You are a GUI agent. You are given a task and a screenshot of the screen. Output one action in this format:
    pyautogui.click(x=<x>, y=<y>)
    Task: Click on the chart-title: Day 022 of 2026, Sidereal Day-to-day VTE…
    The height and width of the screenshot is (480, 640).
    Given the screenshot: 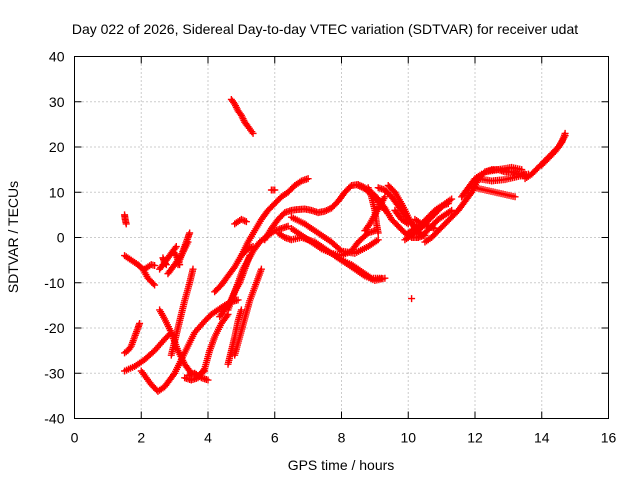 What is the action you would take?
    pyautogui.click(x=325, y=29)
    